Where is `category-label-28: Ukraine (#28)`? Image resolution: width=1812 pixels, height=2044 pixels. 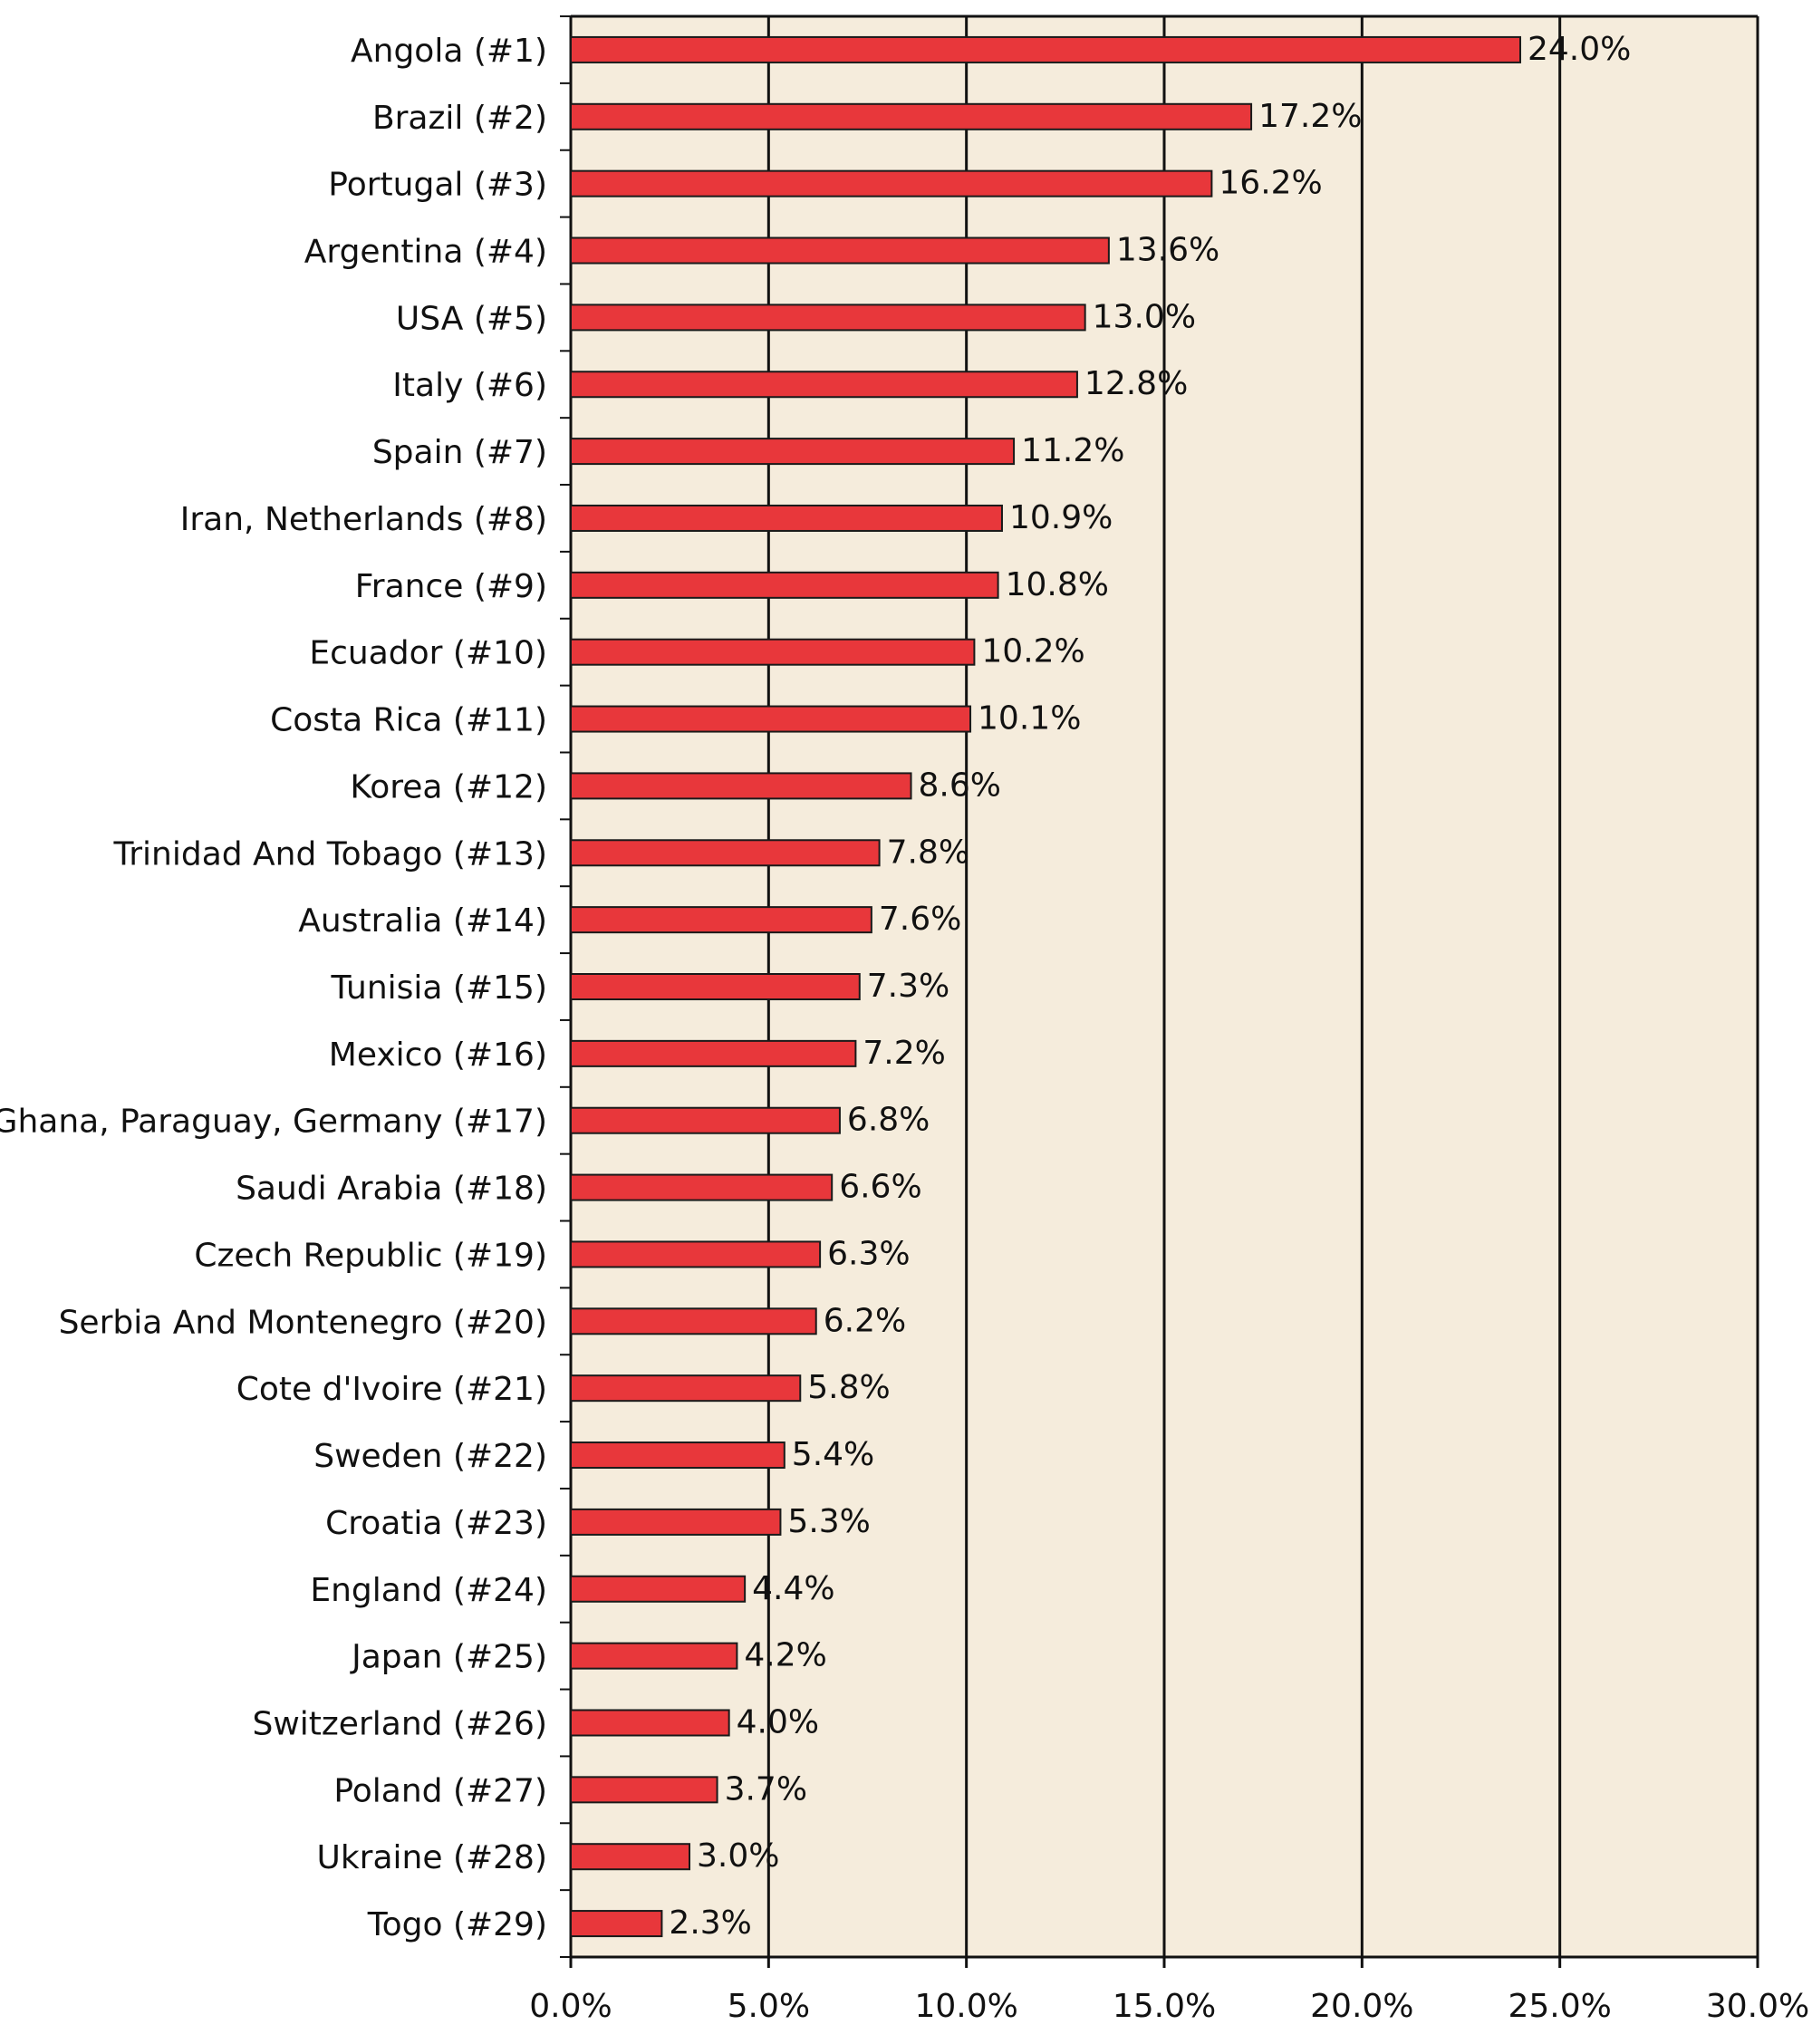 category-label-28: Ukraine (#28) is located at coordinates (432, 1857).